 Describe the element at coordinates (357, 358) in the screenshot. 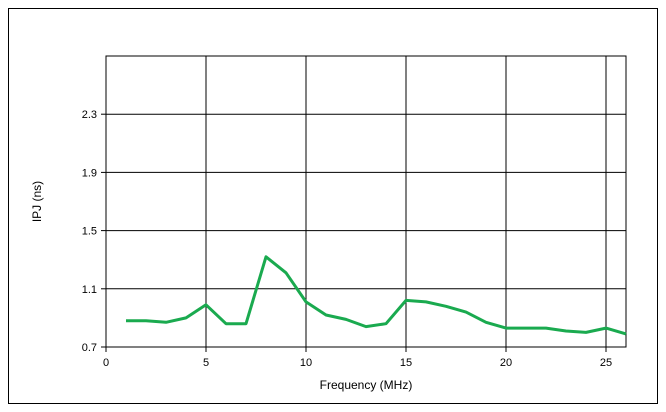

I see `x-axis-ticks: 0 5 10 15 20 25` at that location.